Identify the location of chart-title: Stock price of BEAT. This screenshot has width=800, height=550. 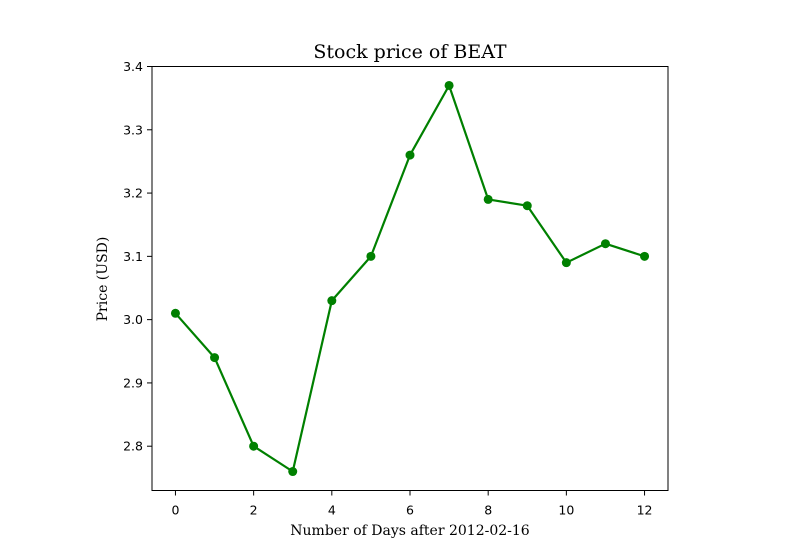
(410, 52).